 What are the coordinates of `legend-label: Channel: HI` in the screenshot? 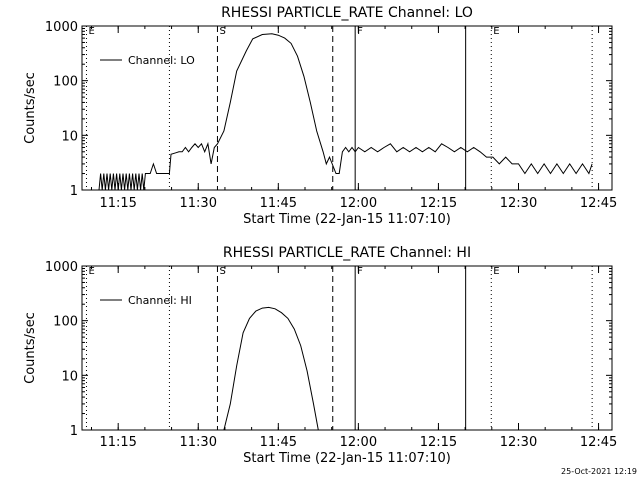 It's located at (160, 300).